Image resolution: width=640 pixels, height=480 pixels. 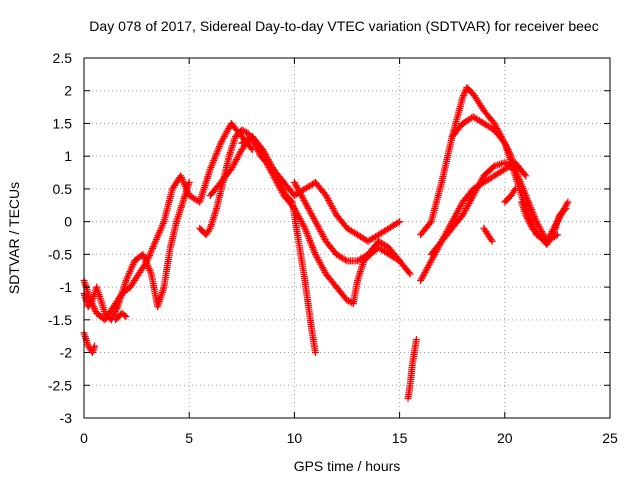 What do you see at coordinates (66, 418) in the screenshot?
I see `y-tick-label: -3` at bounding box center [66, 418].